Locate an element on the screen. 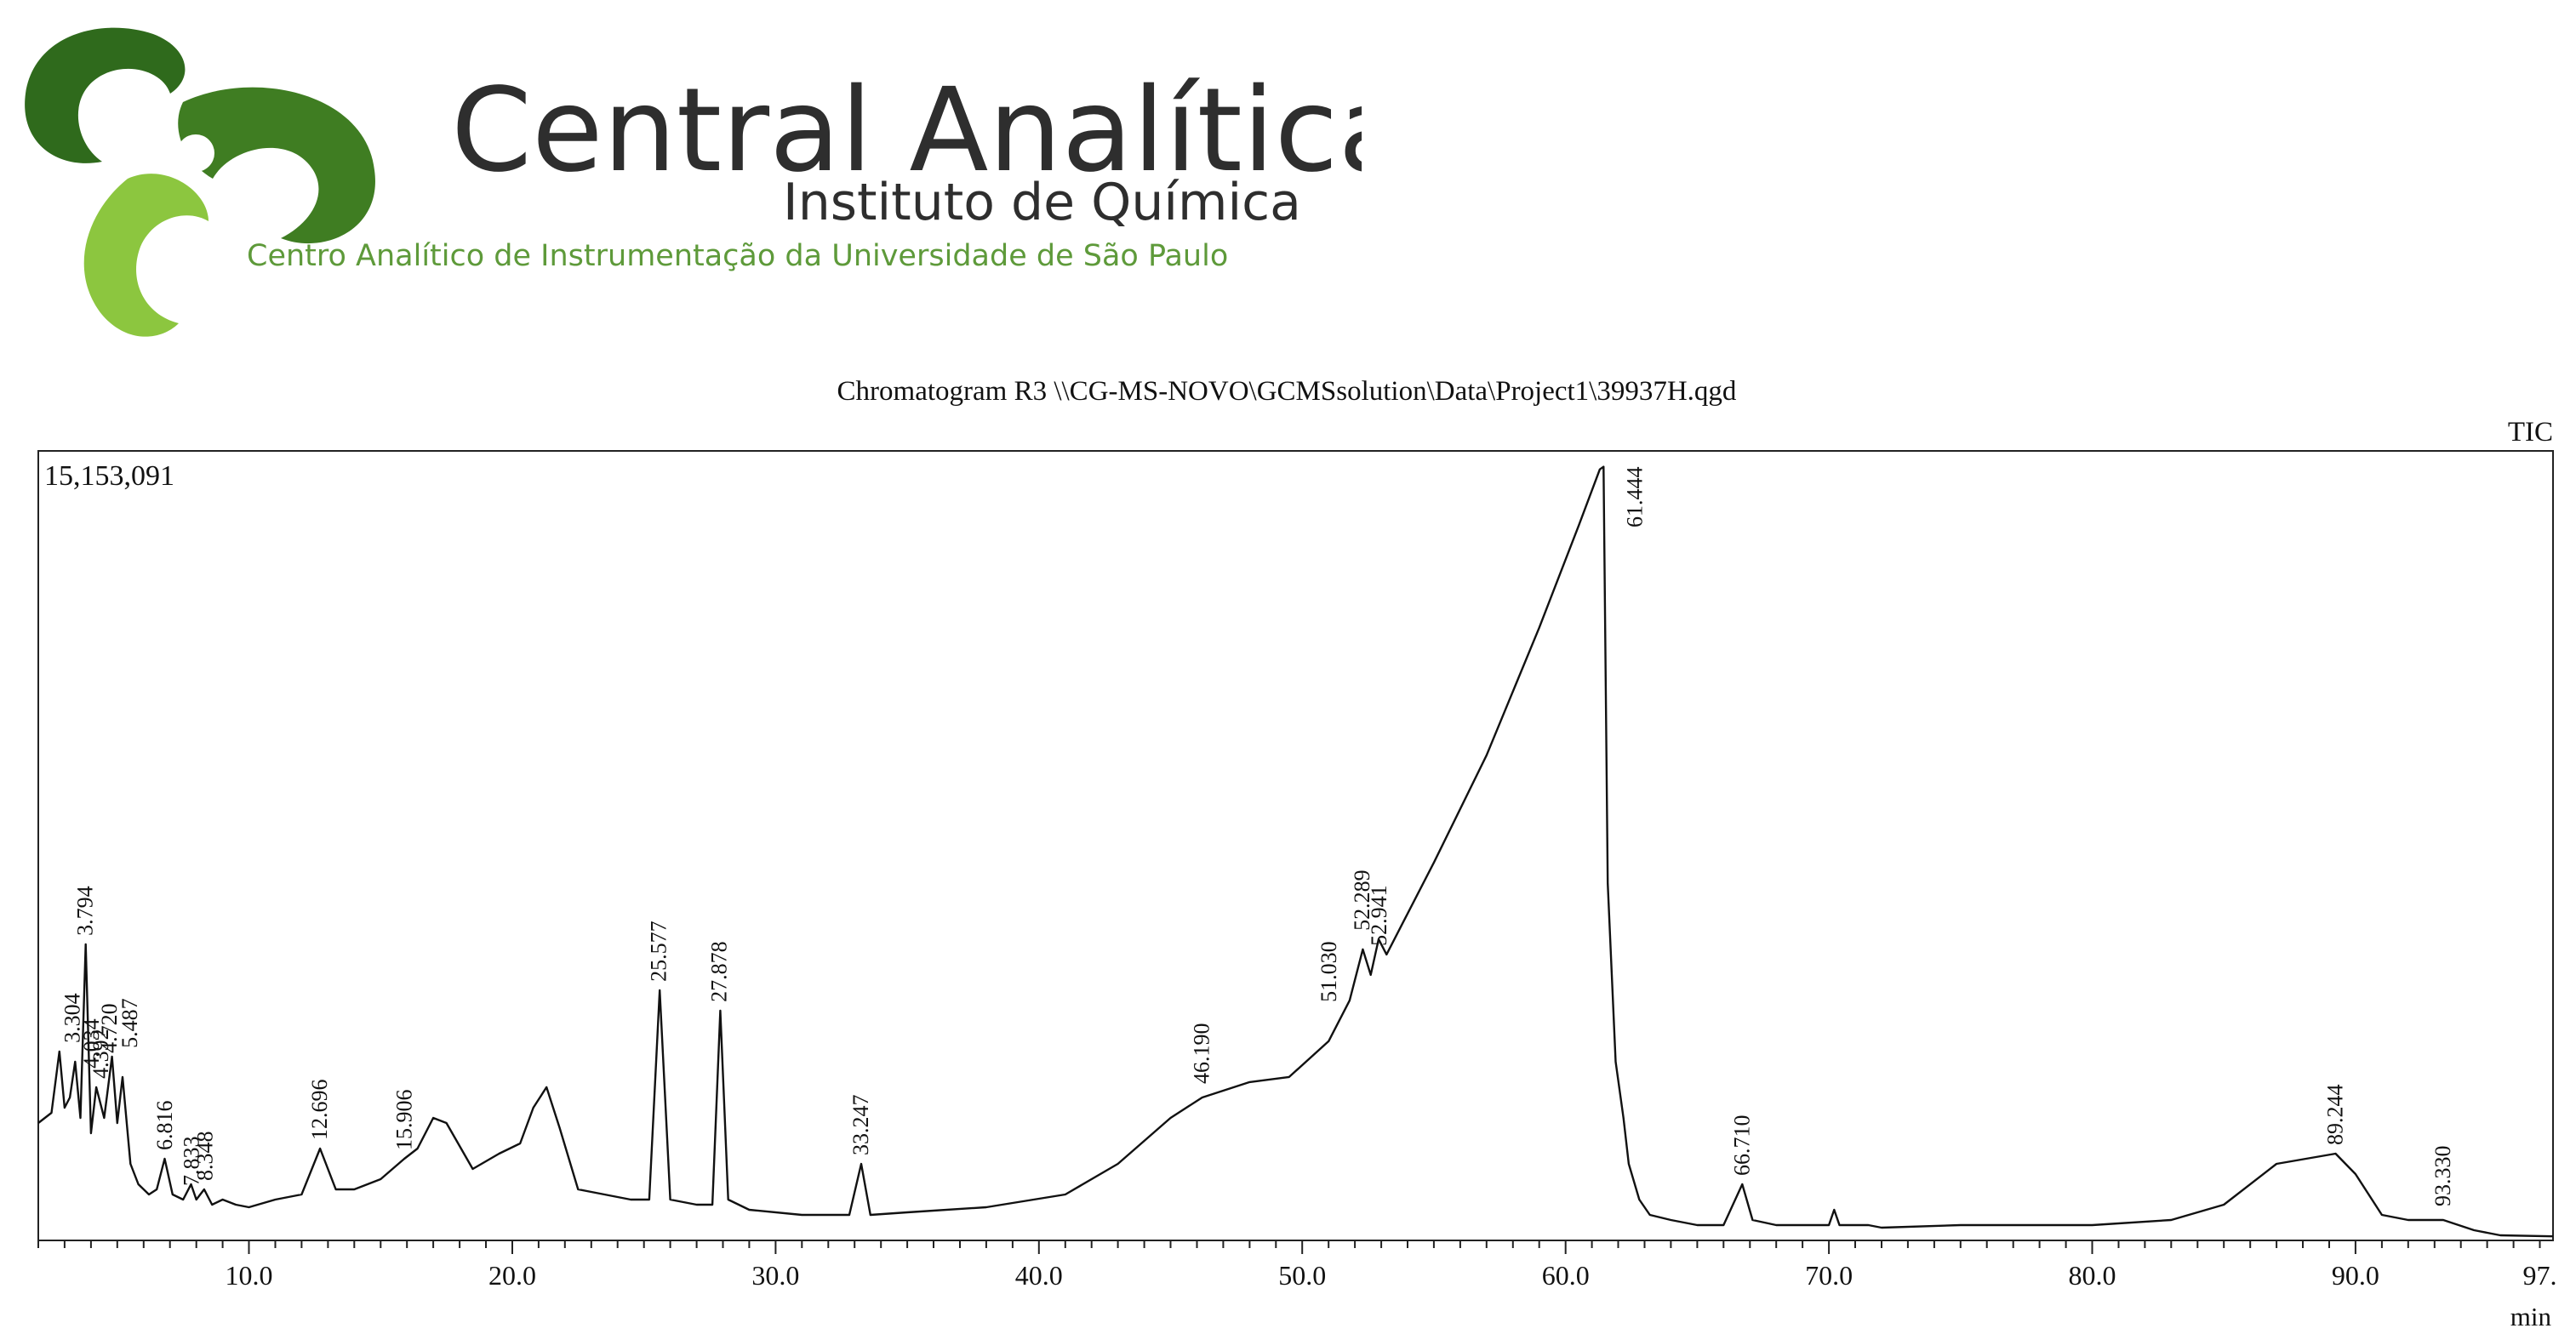  peak-label: 52.941 is located at coordinates (1379, 915).